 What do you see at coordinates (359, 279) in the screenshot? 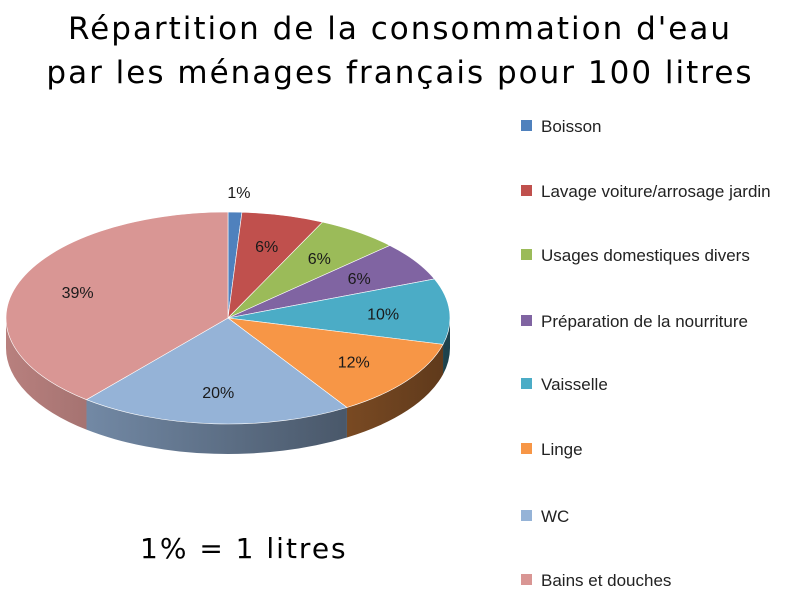
I see `data-label-pr-paration-de-la-nourriture: 6%` at bounding box center [359, 279].